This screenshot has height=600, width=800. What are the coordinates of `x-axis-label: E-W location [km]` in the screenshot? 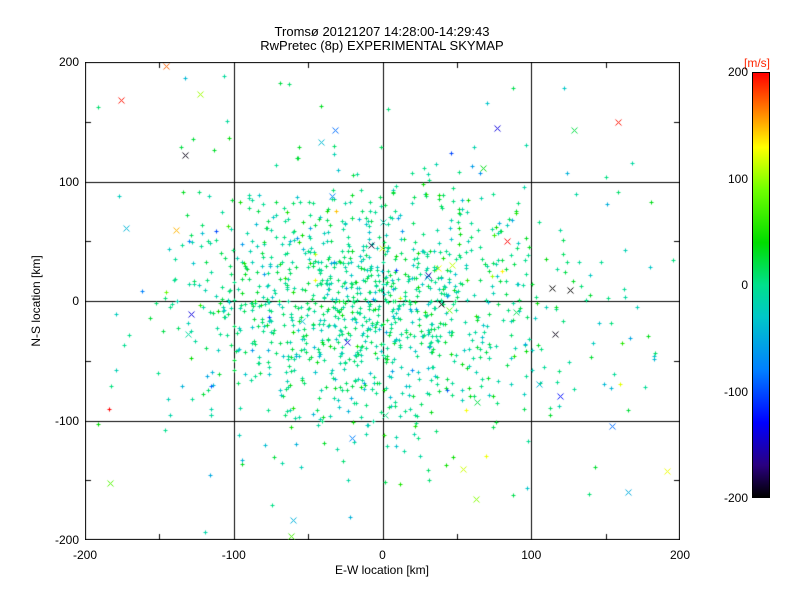 It's located at (382, 570).